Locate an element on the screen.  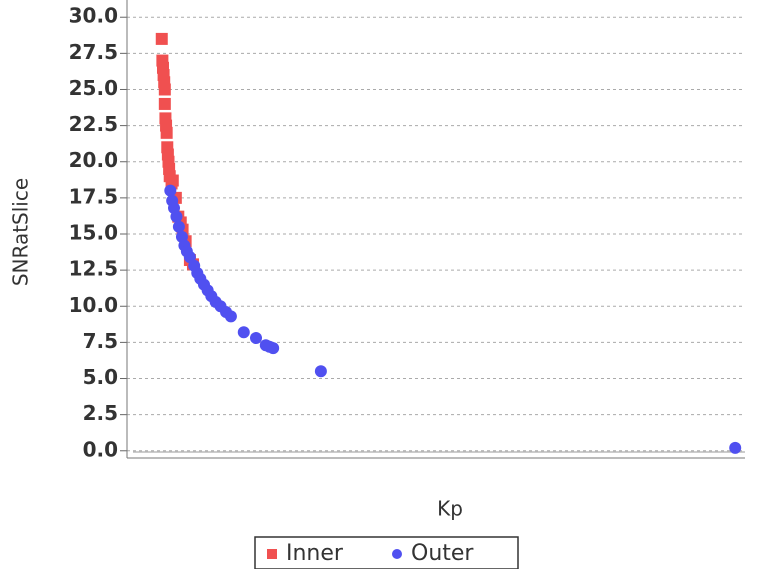
y-tick-label: 12.5 is located at coordinates (93, 269).